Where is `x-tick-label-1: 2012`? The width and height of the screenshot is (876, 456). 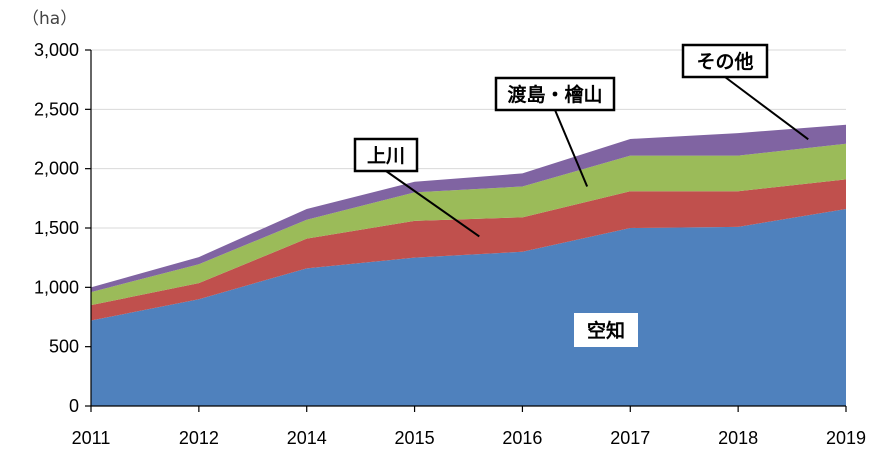 x-tick-label-1: 2012 is located at coordinates (199, 438).